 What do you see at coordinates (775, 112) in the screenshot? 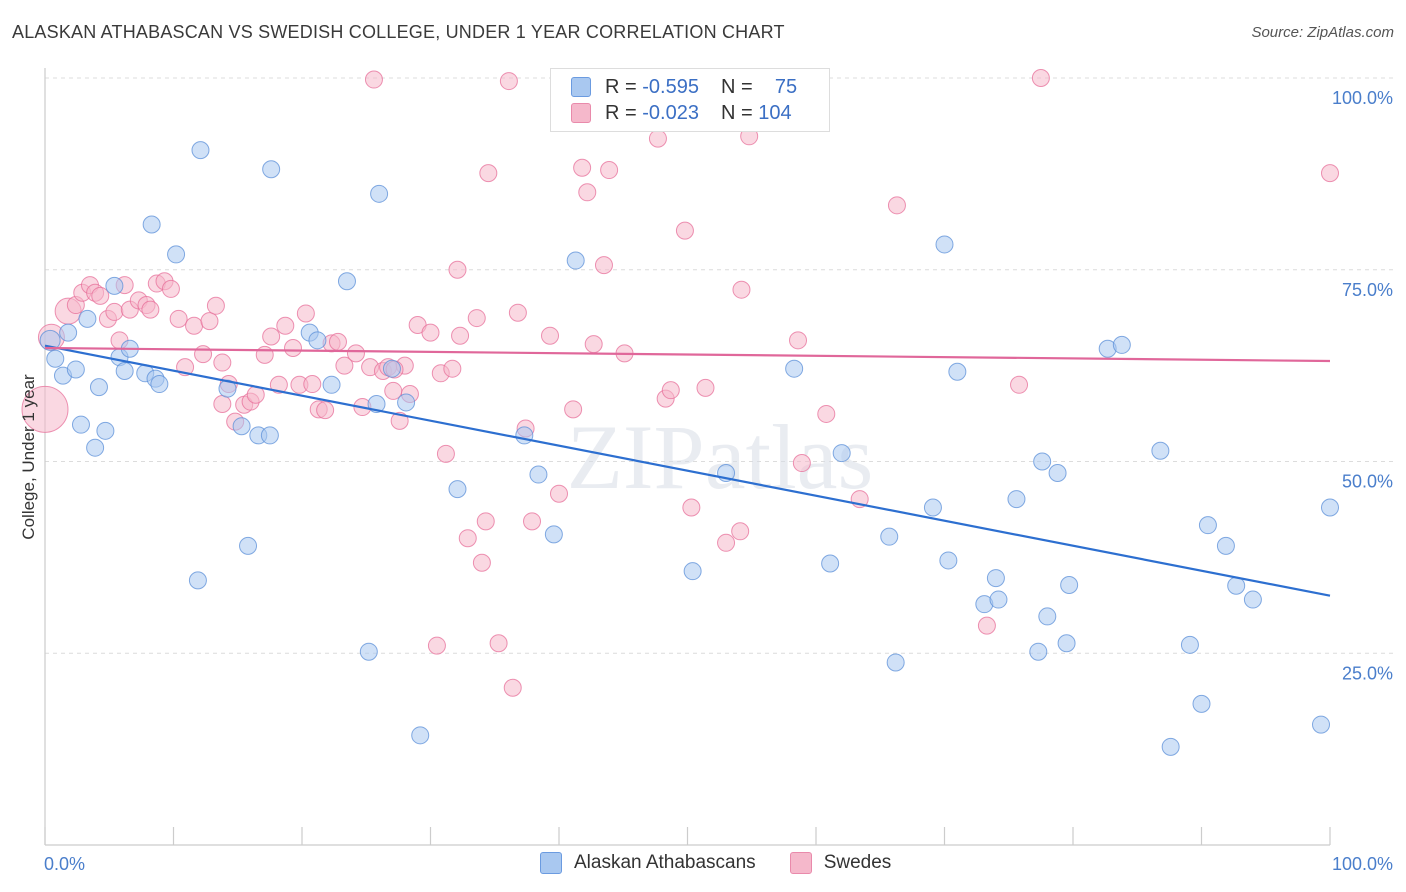
I see `legend-n-value: 104` at bounding box center [775, 112].